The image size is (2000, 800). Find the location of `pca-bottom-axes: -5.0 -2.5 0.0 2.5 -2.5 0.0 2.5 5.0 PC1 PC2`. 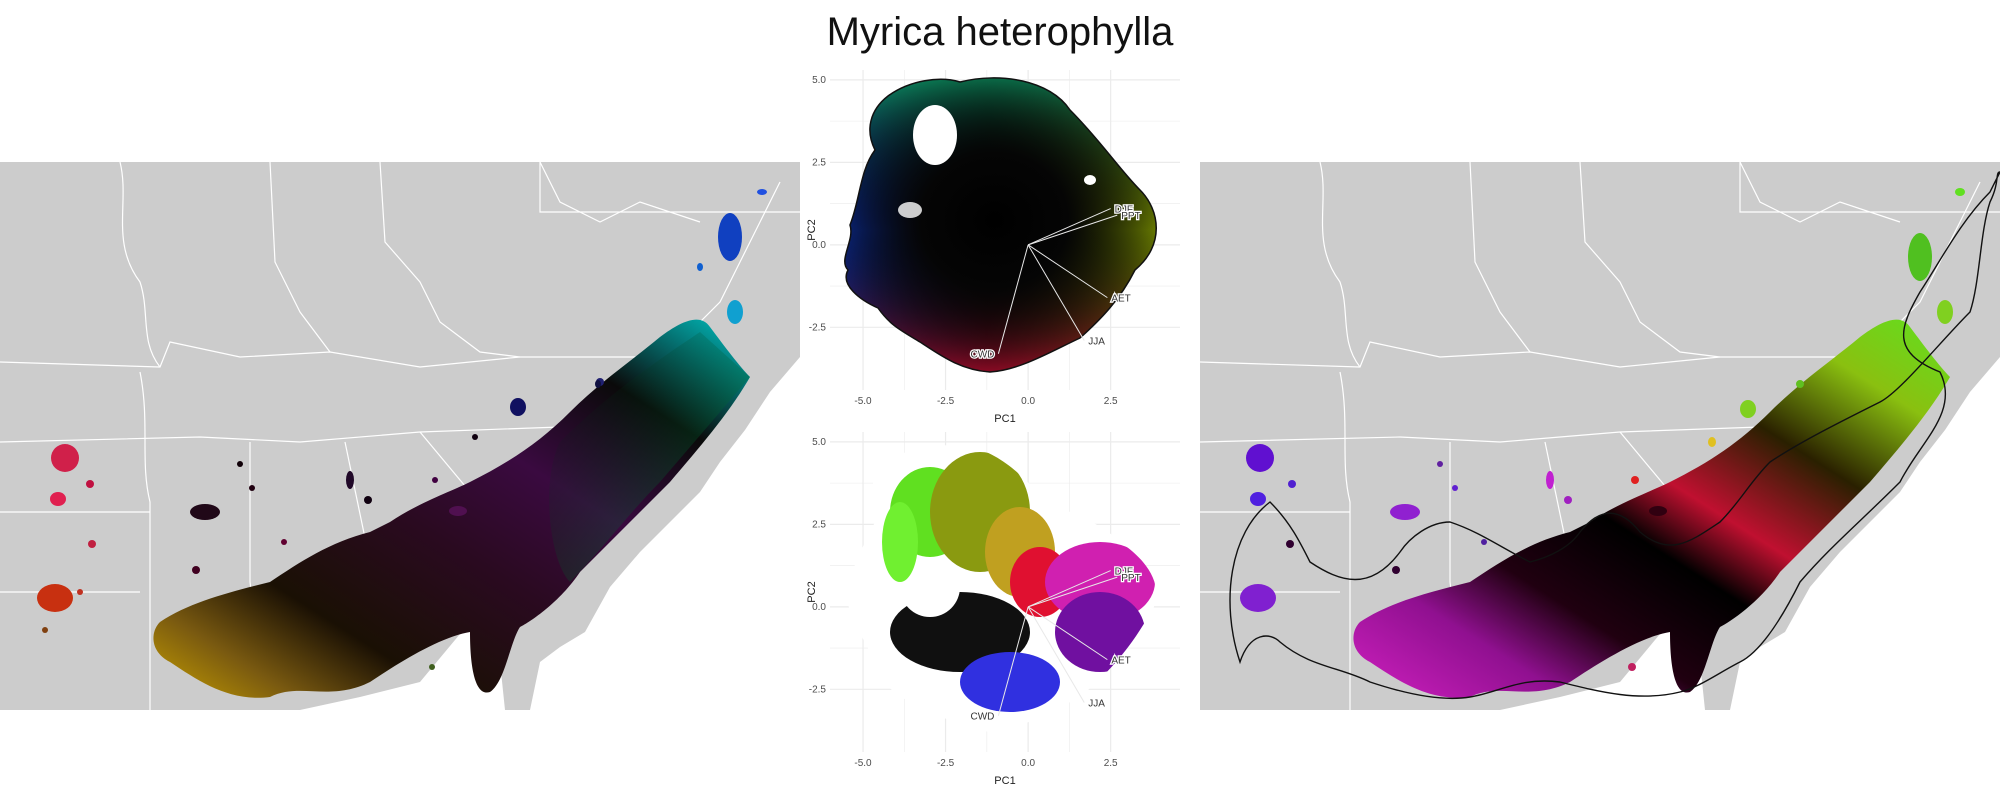

pca-bottom-axes: -5.0 -2.5 0.0 2.5 -2.5 0.0 2.5 5.0 PC1 PC2 is located at coordinates (962, 612).